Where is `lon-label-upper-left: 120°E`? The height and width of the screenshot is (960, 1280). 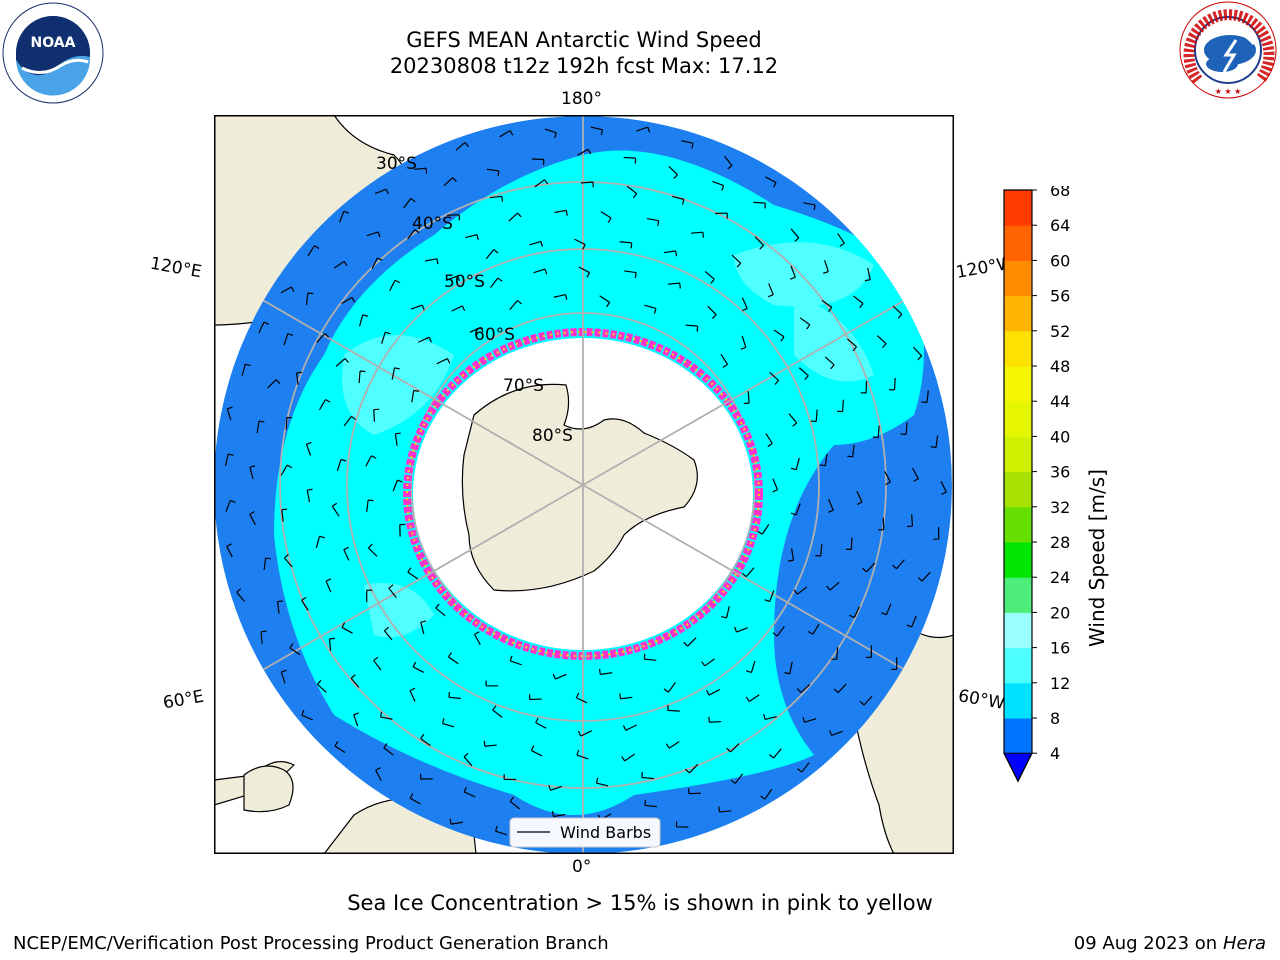 lon-label-upper-left: 120°E is located at coordinates (176, 268).